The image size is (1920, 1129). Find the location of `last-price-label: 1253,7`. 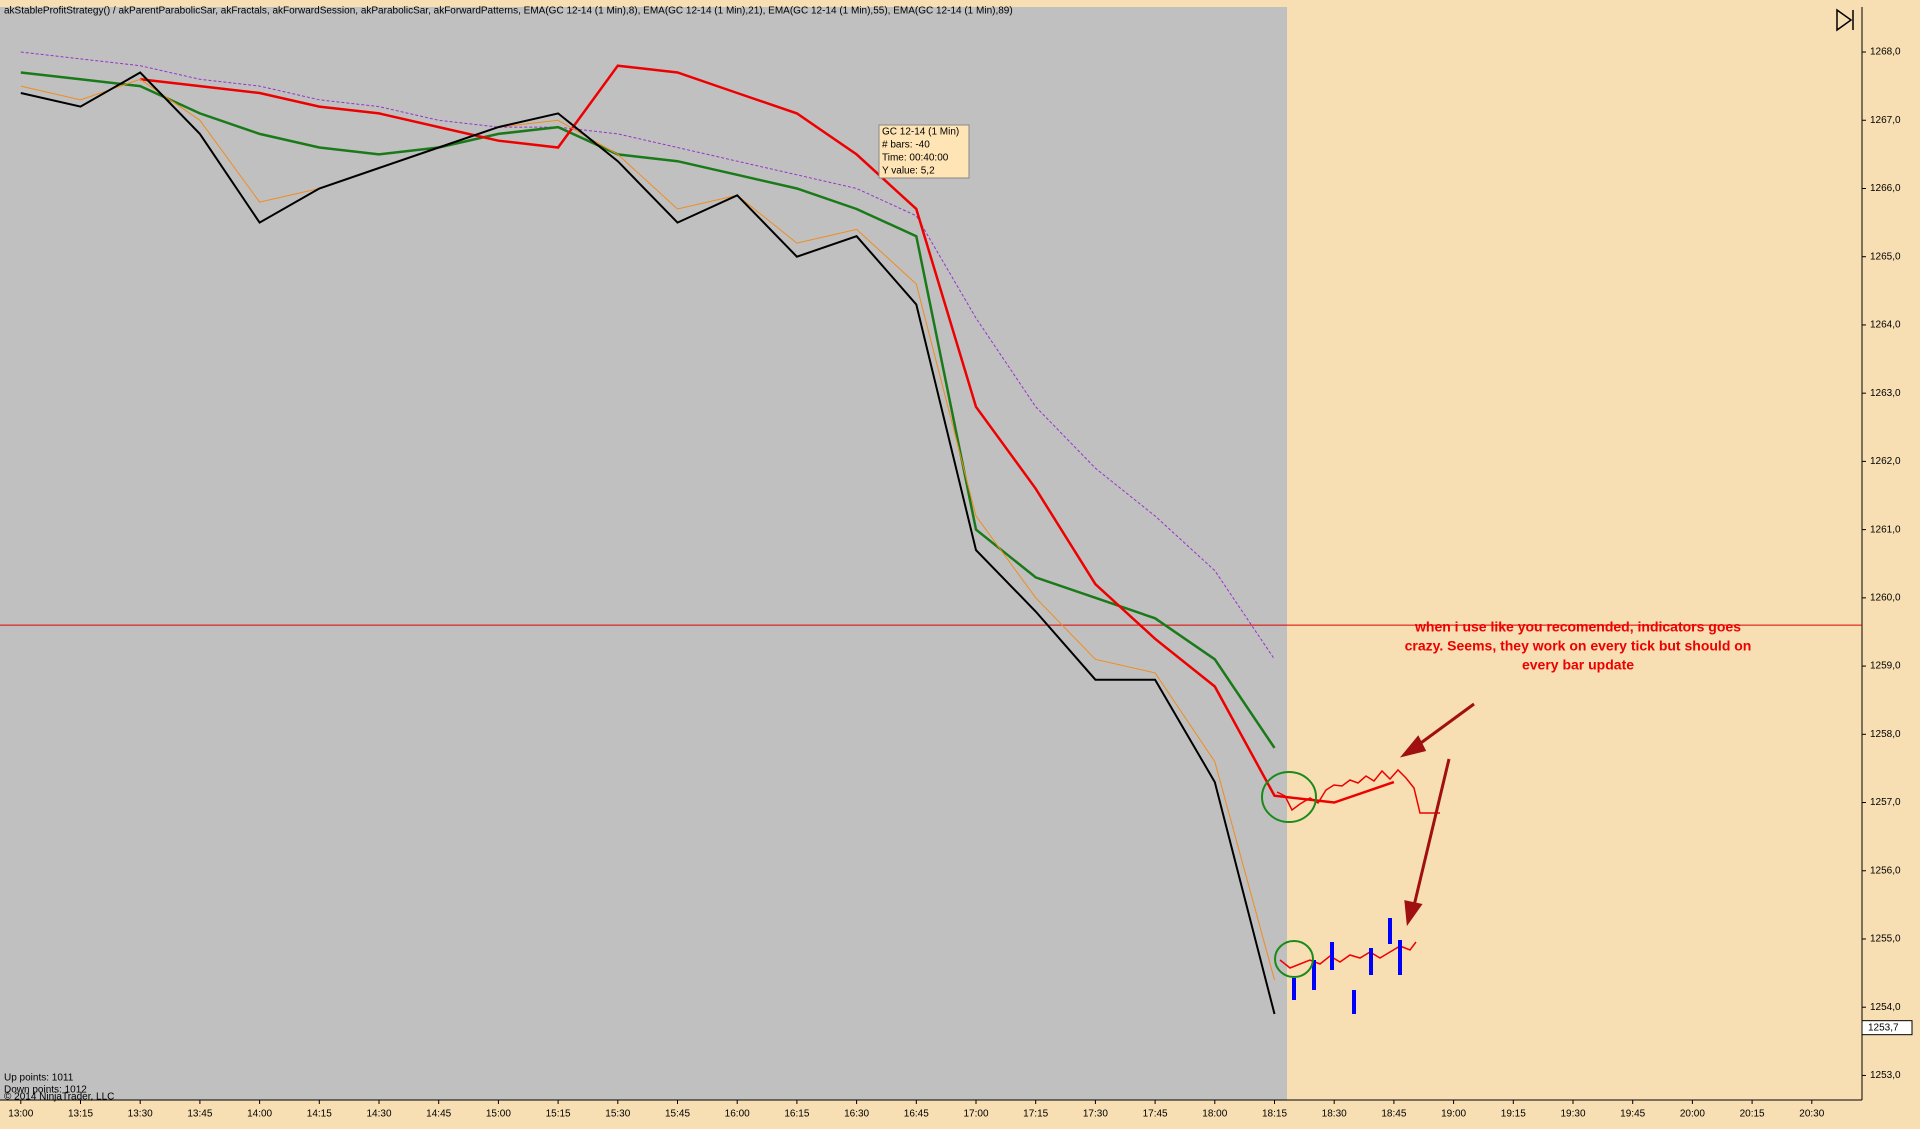

last-price-label: 1253,7 is located at coordinates (1883, 1027).